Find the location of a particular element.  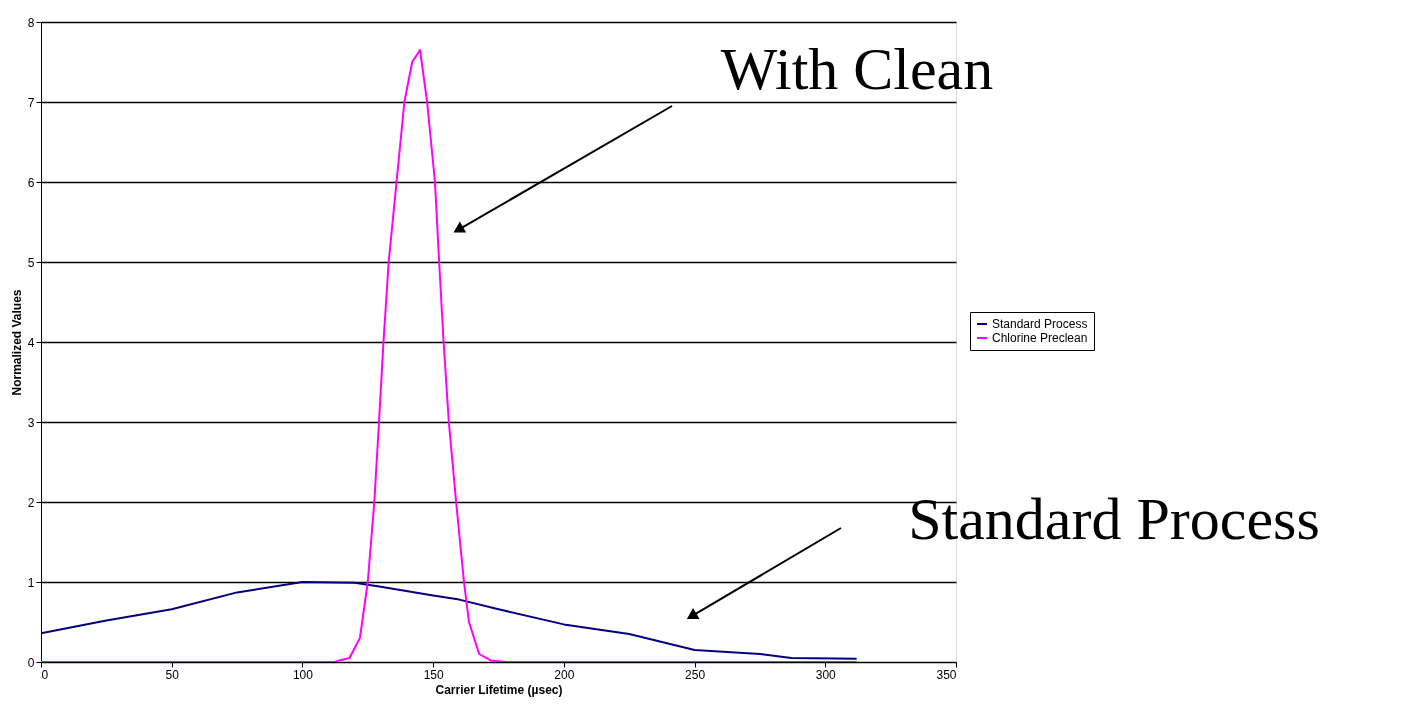

x-tick-label: 200 is located at coordinates (564, 674).